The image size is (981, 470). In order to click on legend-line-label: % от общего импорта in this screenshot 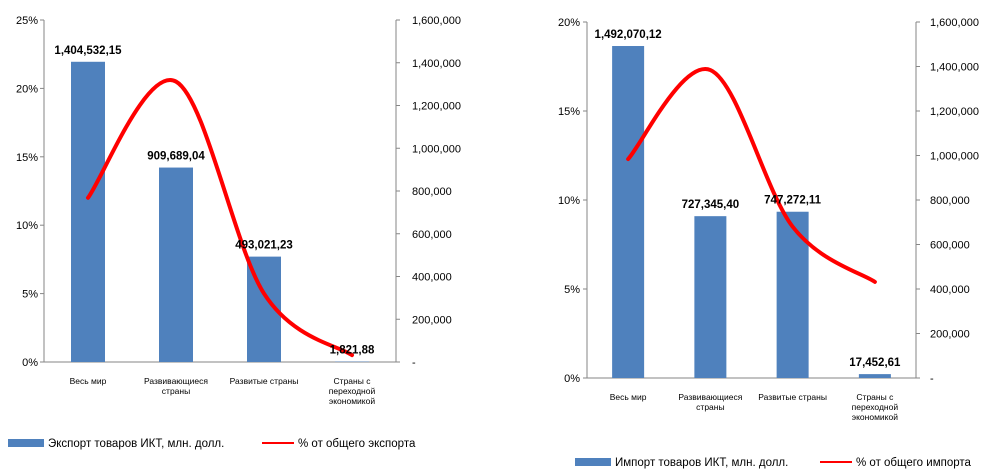, I will do `click(914, 463)`.